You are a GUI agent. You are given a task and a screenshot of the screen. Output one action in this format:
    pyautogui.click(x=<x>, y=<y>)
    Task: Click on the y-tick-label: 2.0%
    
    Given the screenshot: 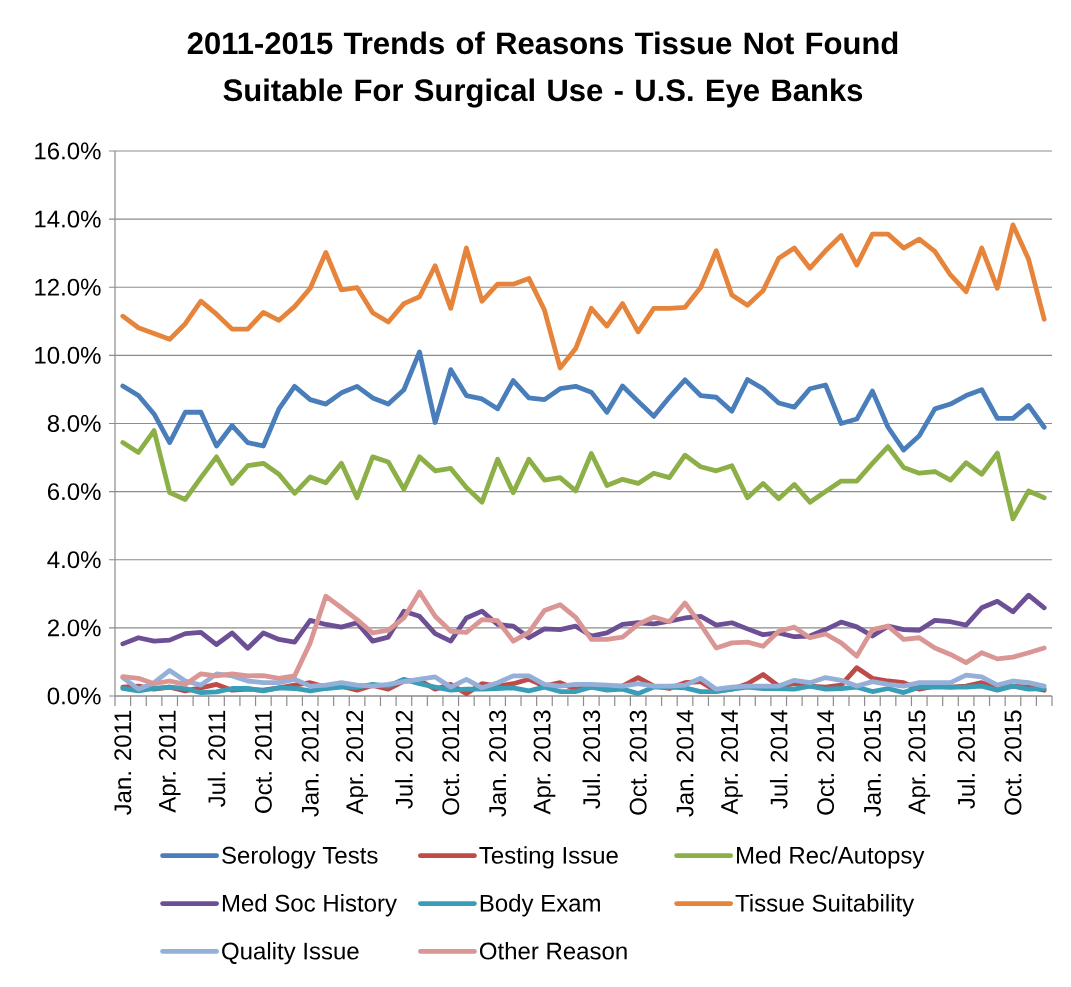 What is the action you would take?
    pyautogui.click(x=74, y=628)
    